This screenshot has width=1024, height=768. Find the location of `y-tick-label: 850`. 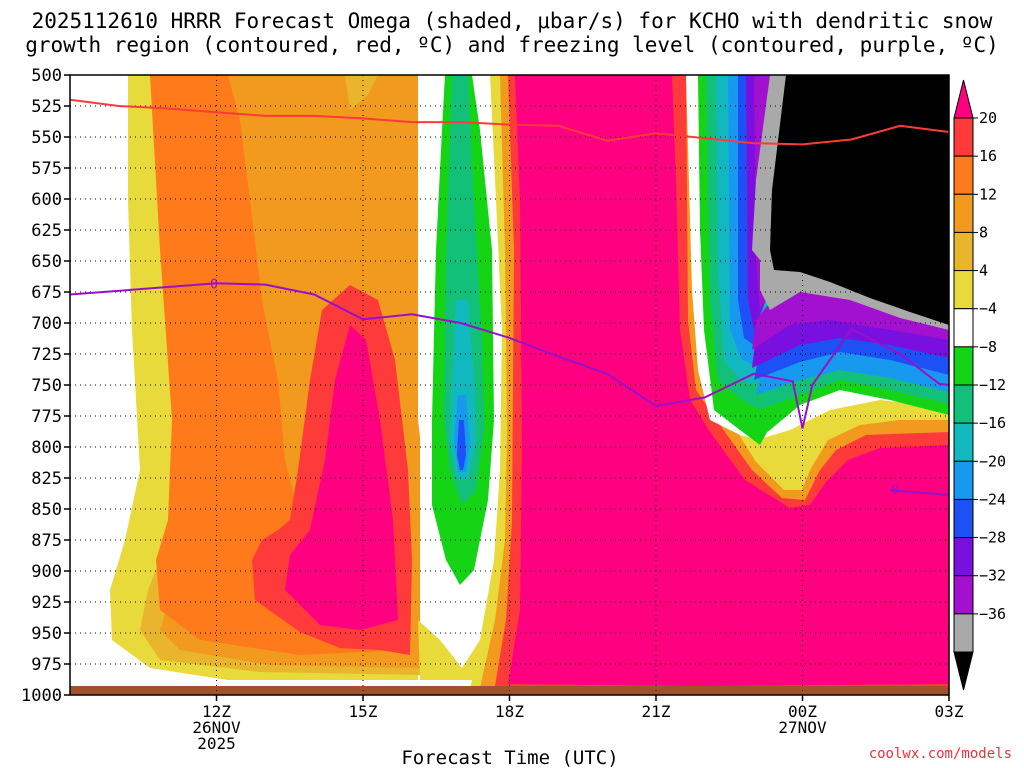

y-tick-label: 850 is located at coordinates (46, 510).